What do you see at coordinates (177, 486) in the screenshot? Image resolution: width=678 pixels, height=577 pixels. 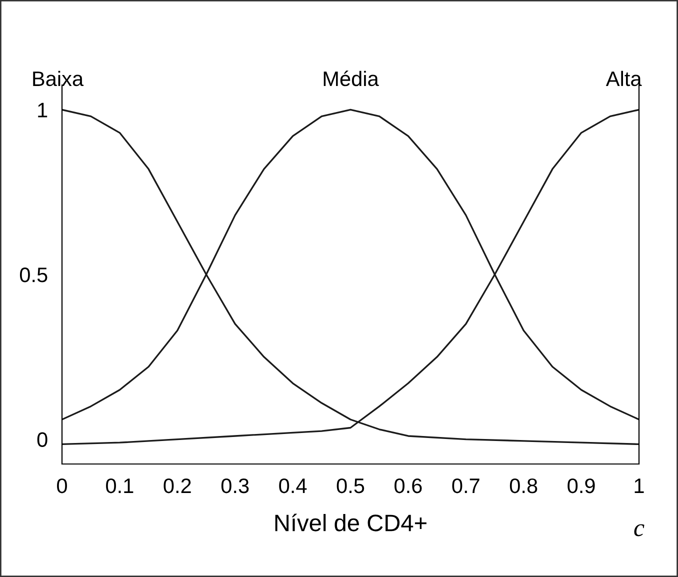 I see `x-tick-label: 0.2` at bounding box center [177, 486].